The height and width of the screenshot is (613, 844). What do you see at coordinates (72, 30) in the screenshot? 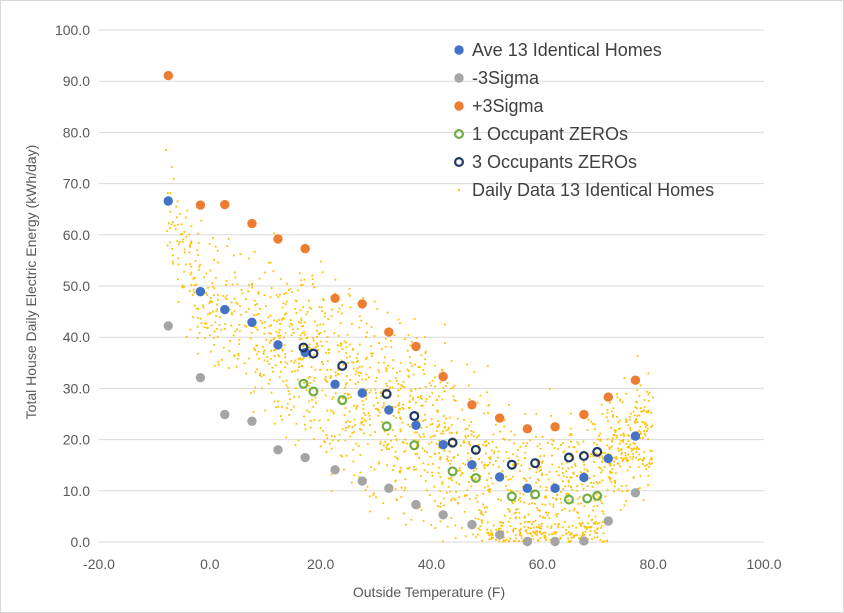
I see `y-tick-label: 100.0` at bounding box center [72, 30].